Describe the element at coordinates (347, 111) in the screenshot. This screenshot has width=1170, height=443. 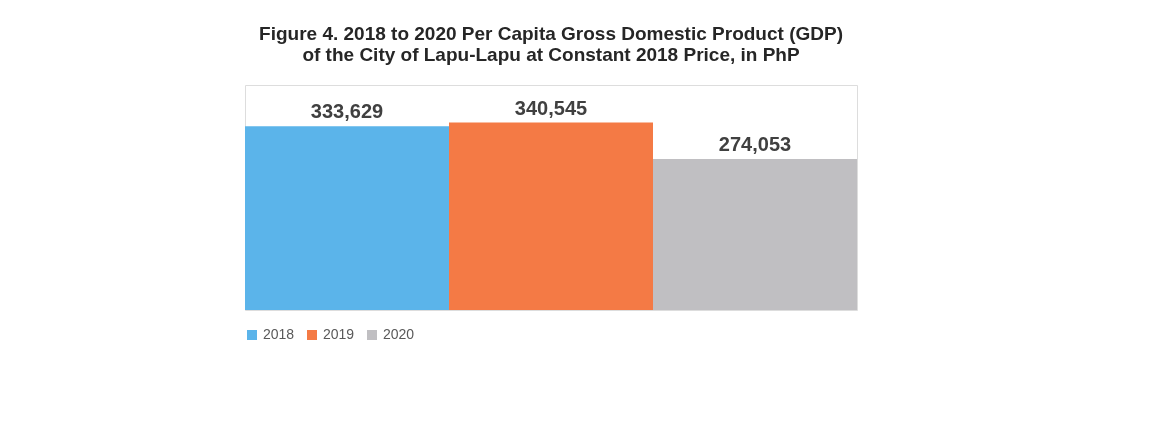
I see `data-label: 333,629` at that location.